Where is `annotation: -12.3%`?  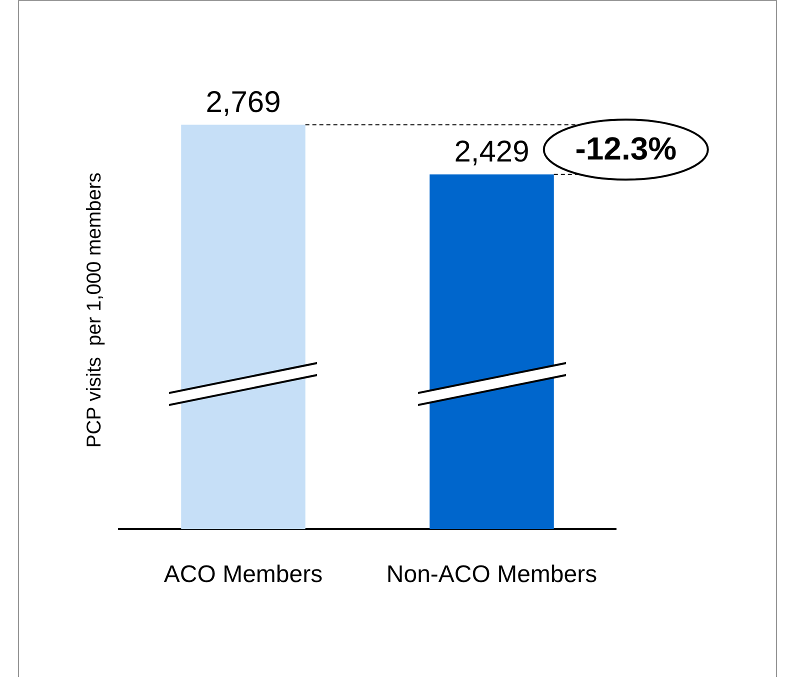 annotation: -12.3% is located at coordinates (626, 148).